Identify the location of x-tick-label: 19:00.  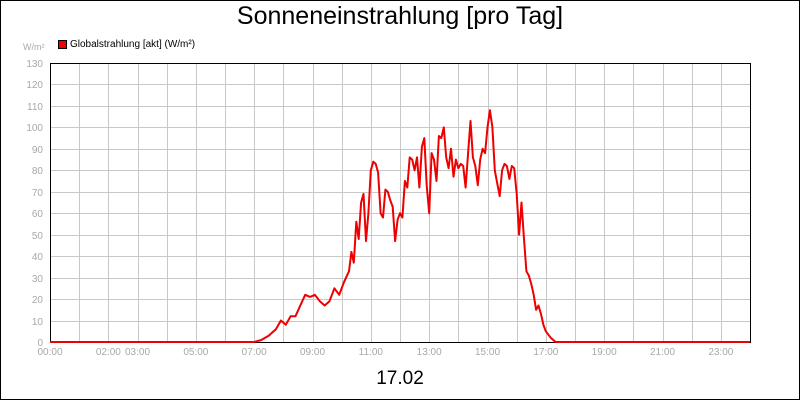
(604, 352).